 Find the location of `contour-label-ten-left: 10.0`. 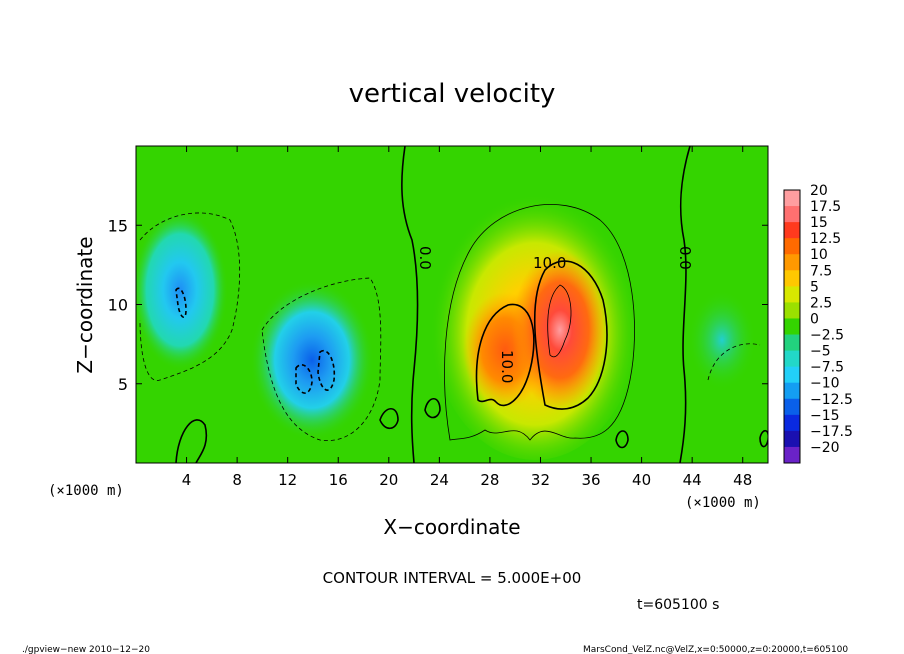

contour-label-ten-left: 10.0 is located at coordinates (507, 366).